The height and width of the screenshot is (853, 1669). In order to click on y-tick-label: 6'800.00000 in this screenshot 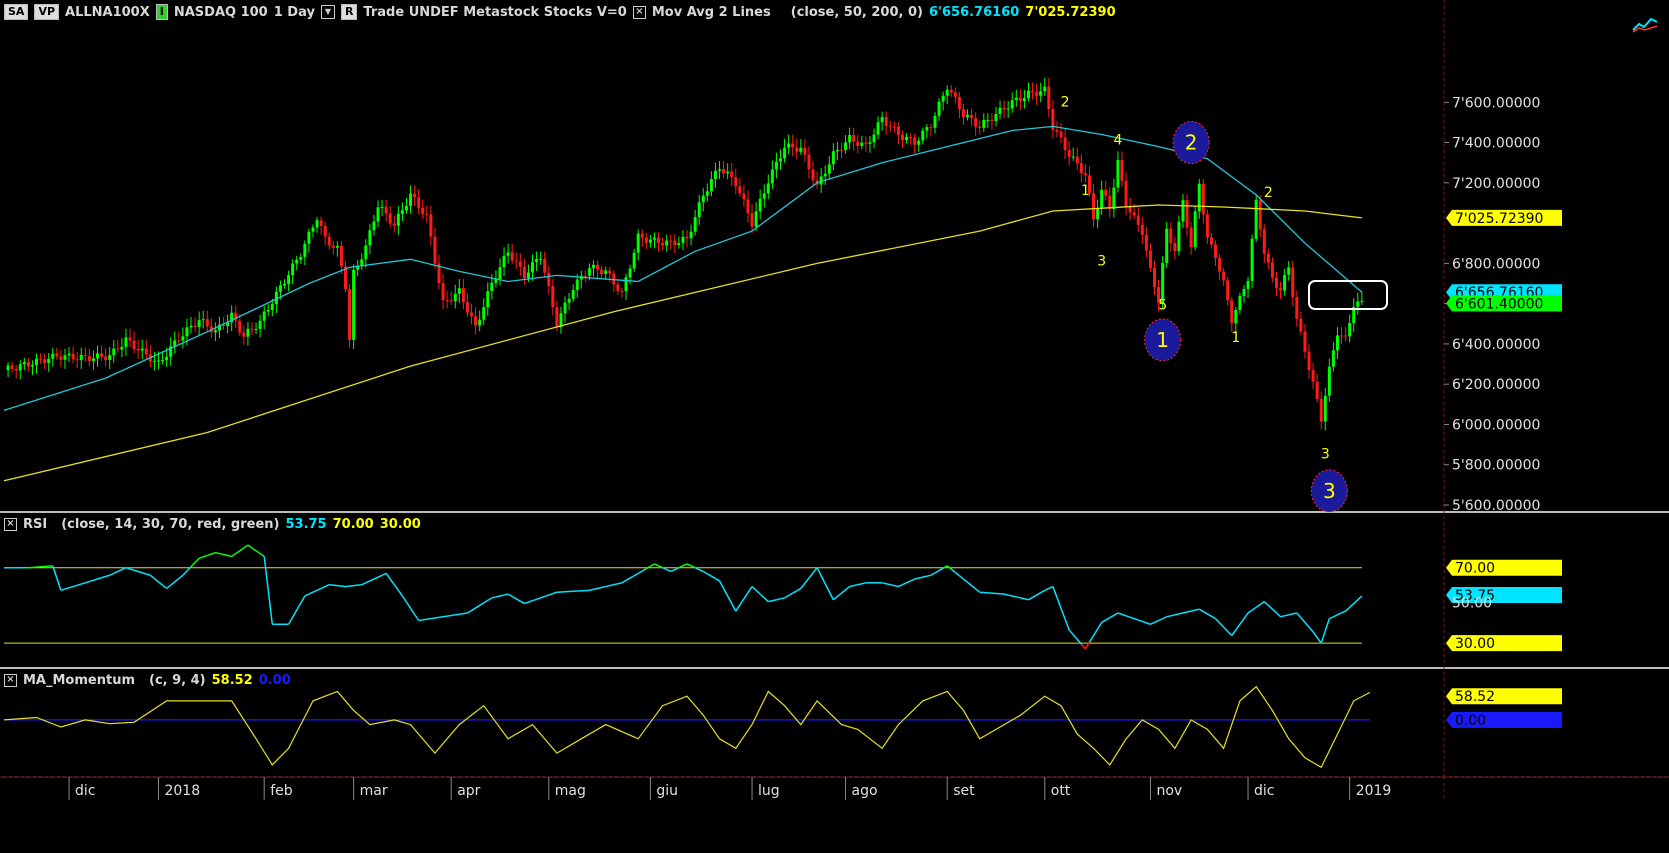, I will do `click(1496, 264)`.